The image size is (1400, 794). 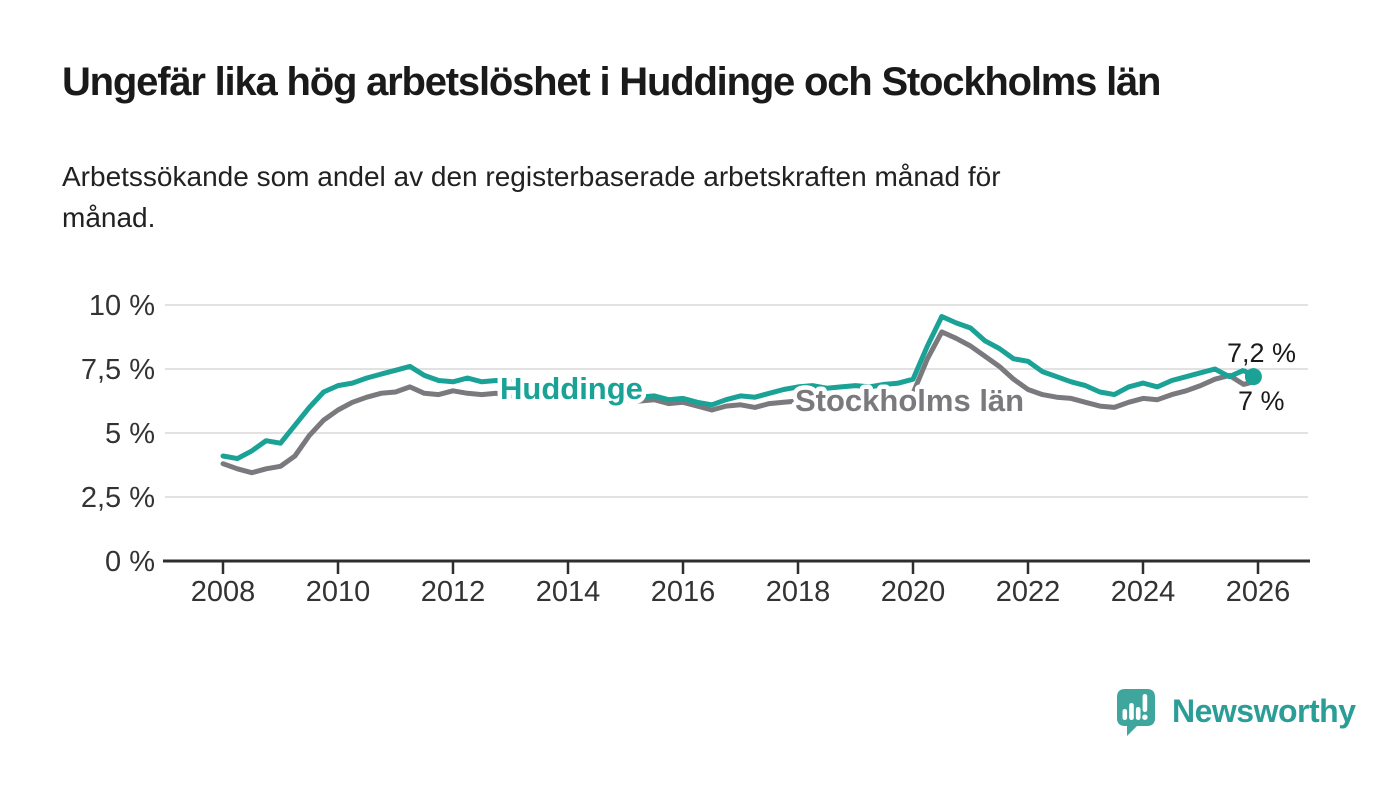 What do you see at coordinates (798, 592) in the screenshot?
I see `x-axis-tick-label: 2018` at bounding box center [798, 592].